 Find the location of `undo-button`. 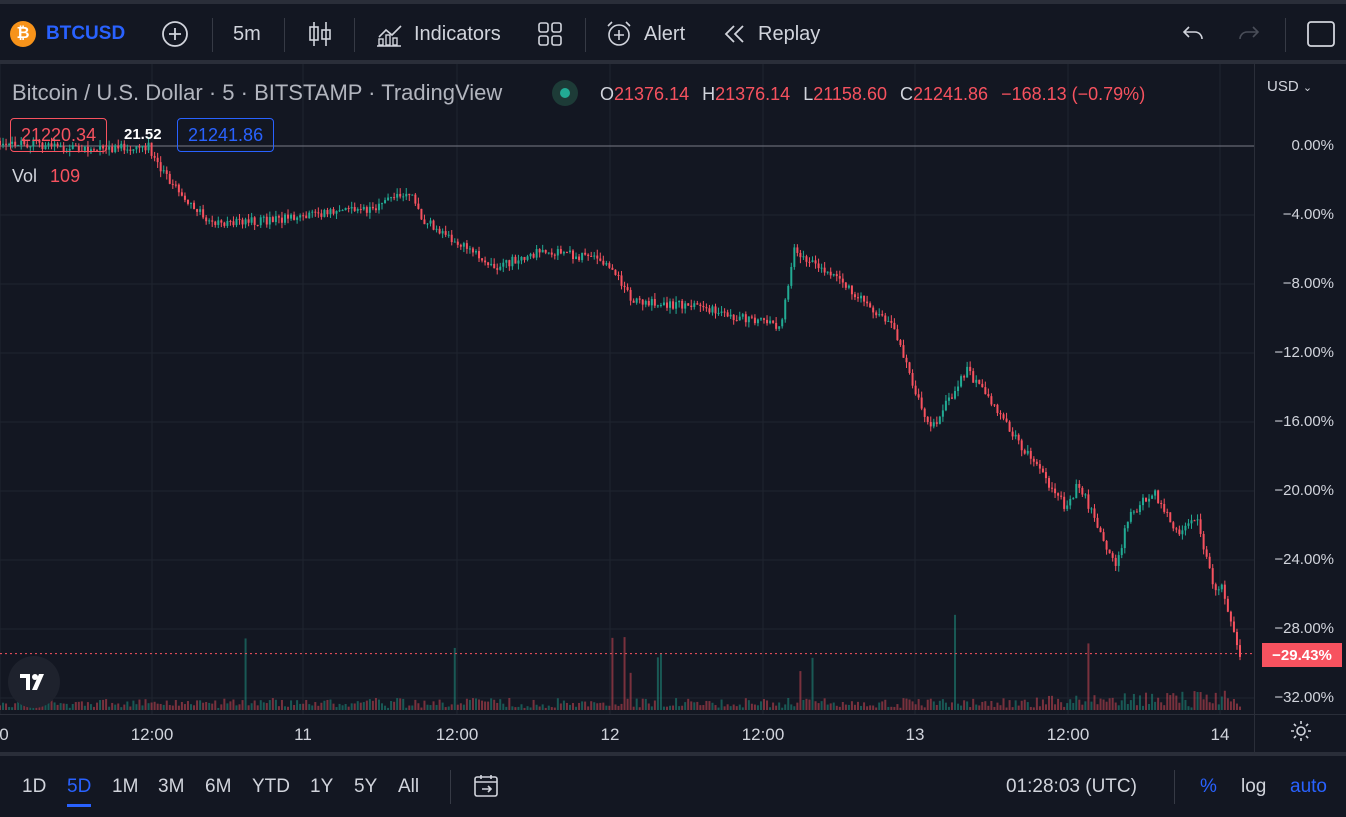

undo-button is located at coordinates (1193, 34).